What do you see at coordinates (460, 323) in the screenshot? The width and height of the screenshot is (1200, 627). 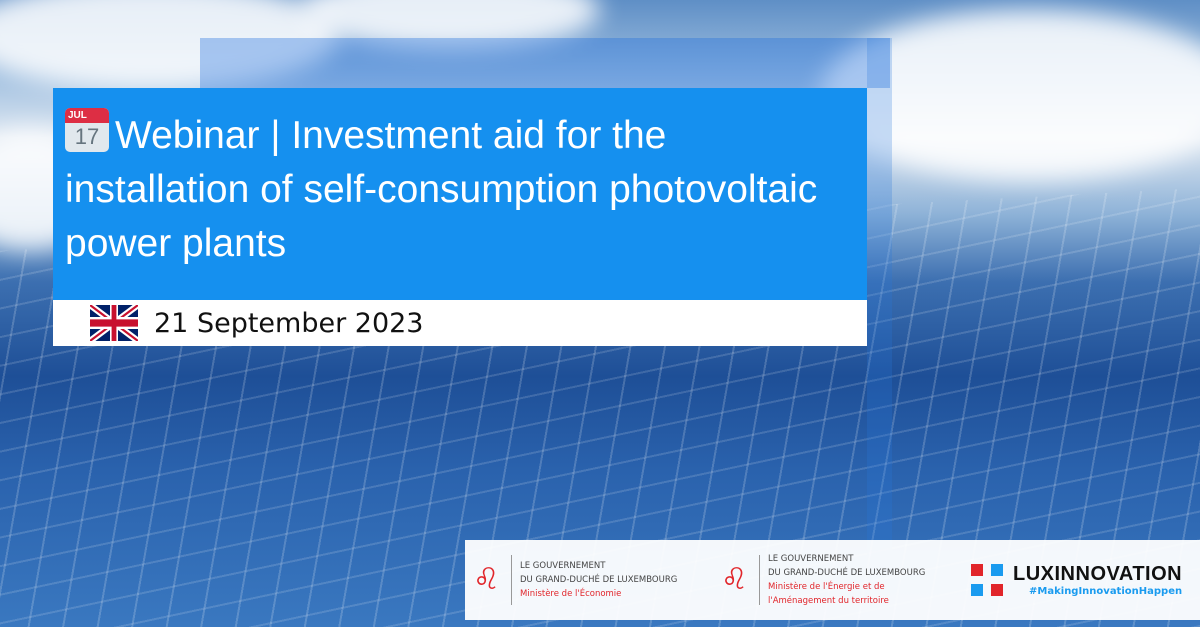 I see `date-band: 21 September 2023` at bounding box center [460, 323].